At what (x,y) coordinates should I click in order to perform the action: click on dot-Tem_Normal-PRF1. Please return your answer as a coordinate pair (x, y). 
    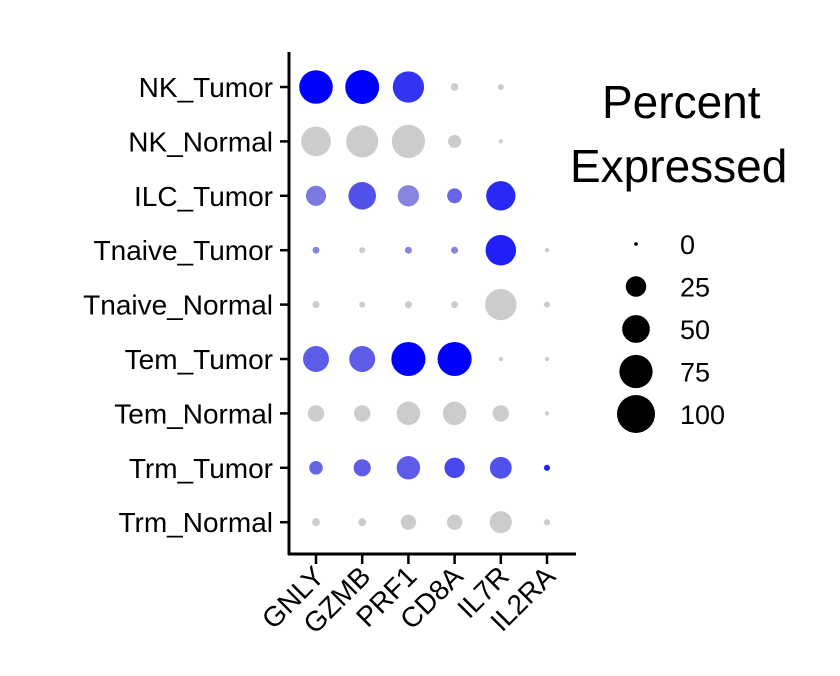
    Looking at the image, I should click on (408, 413).